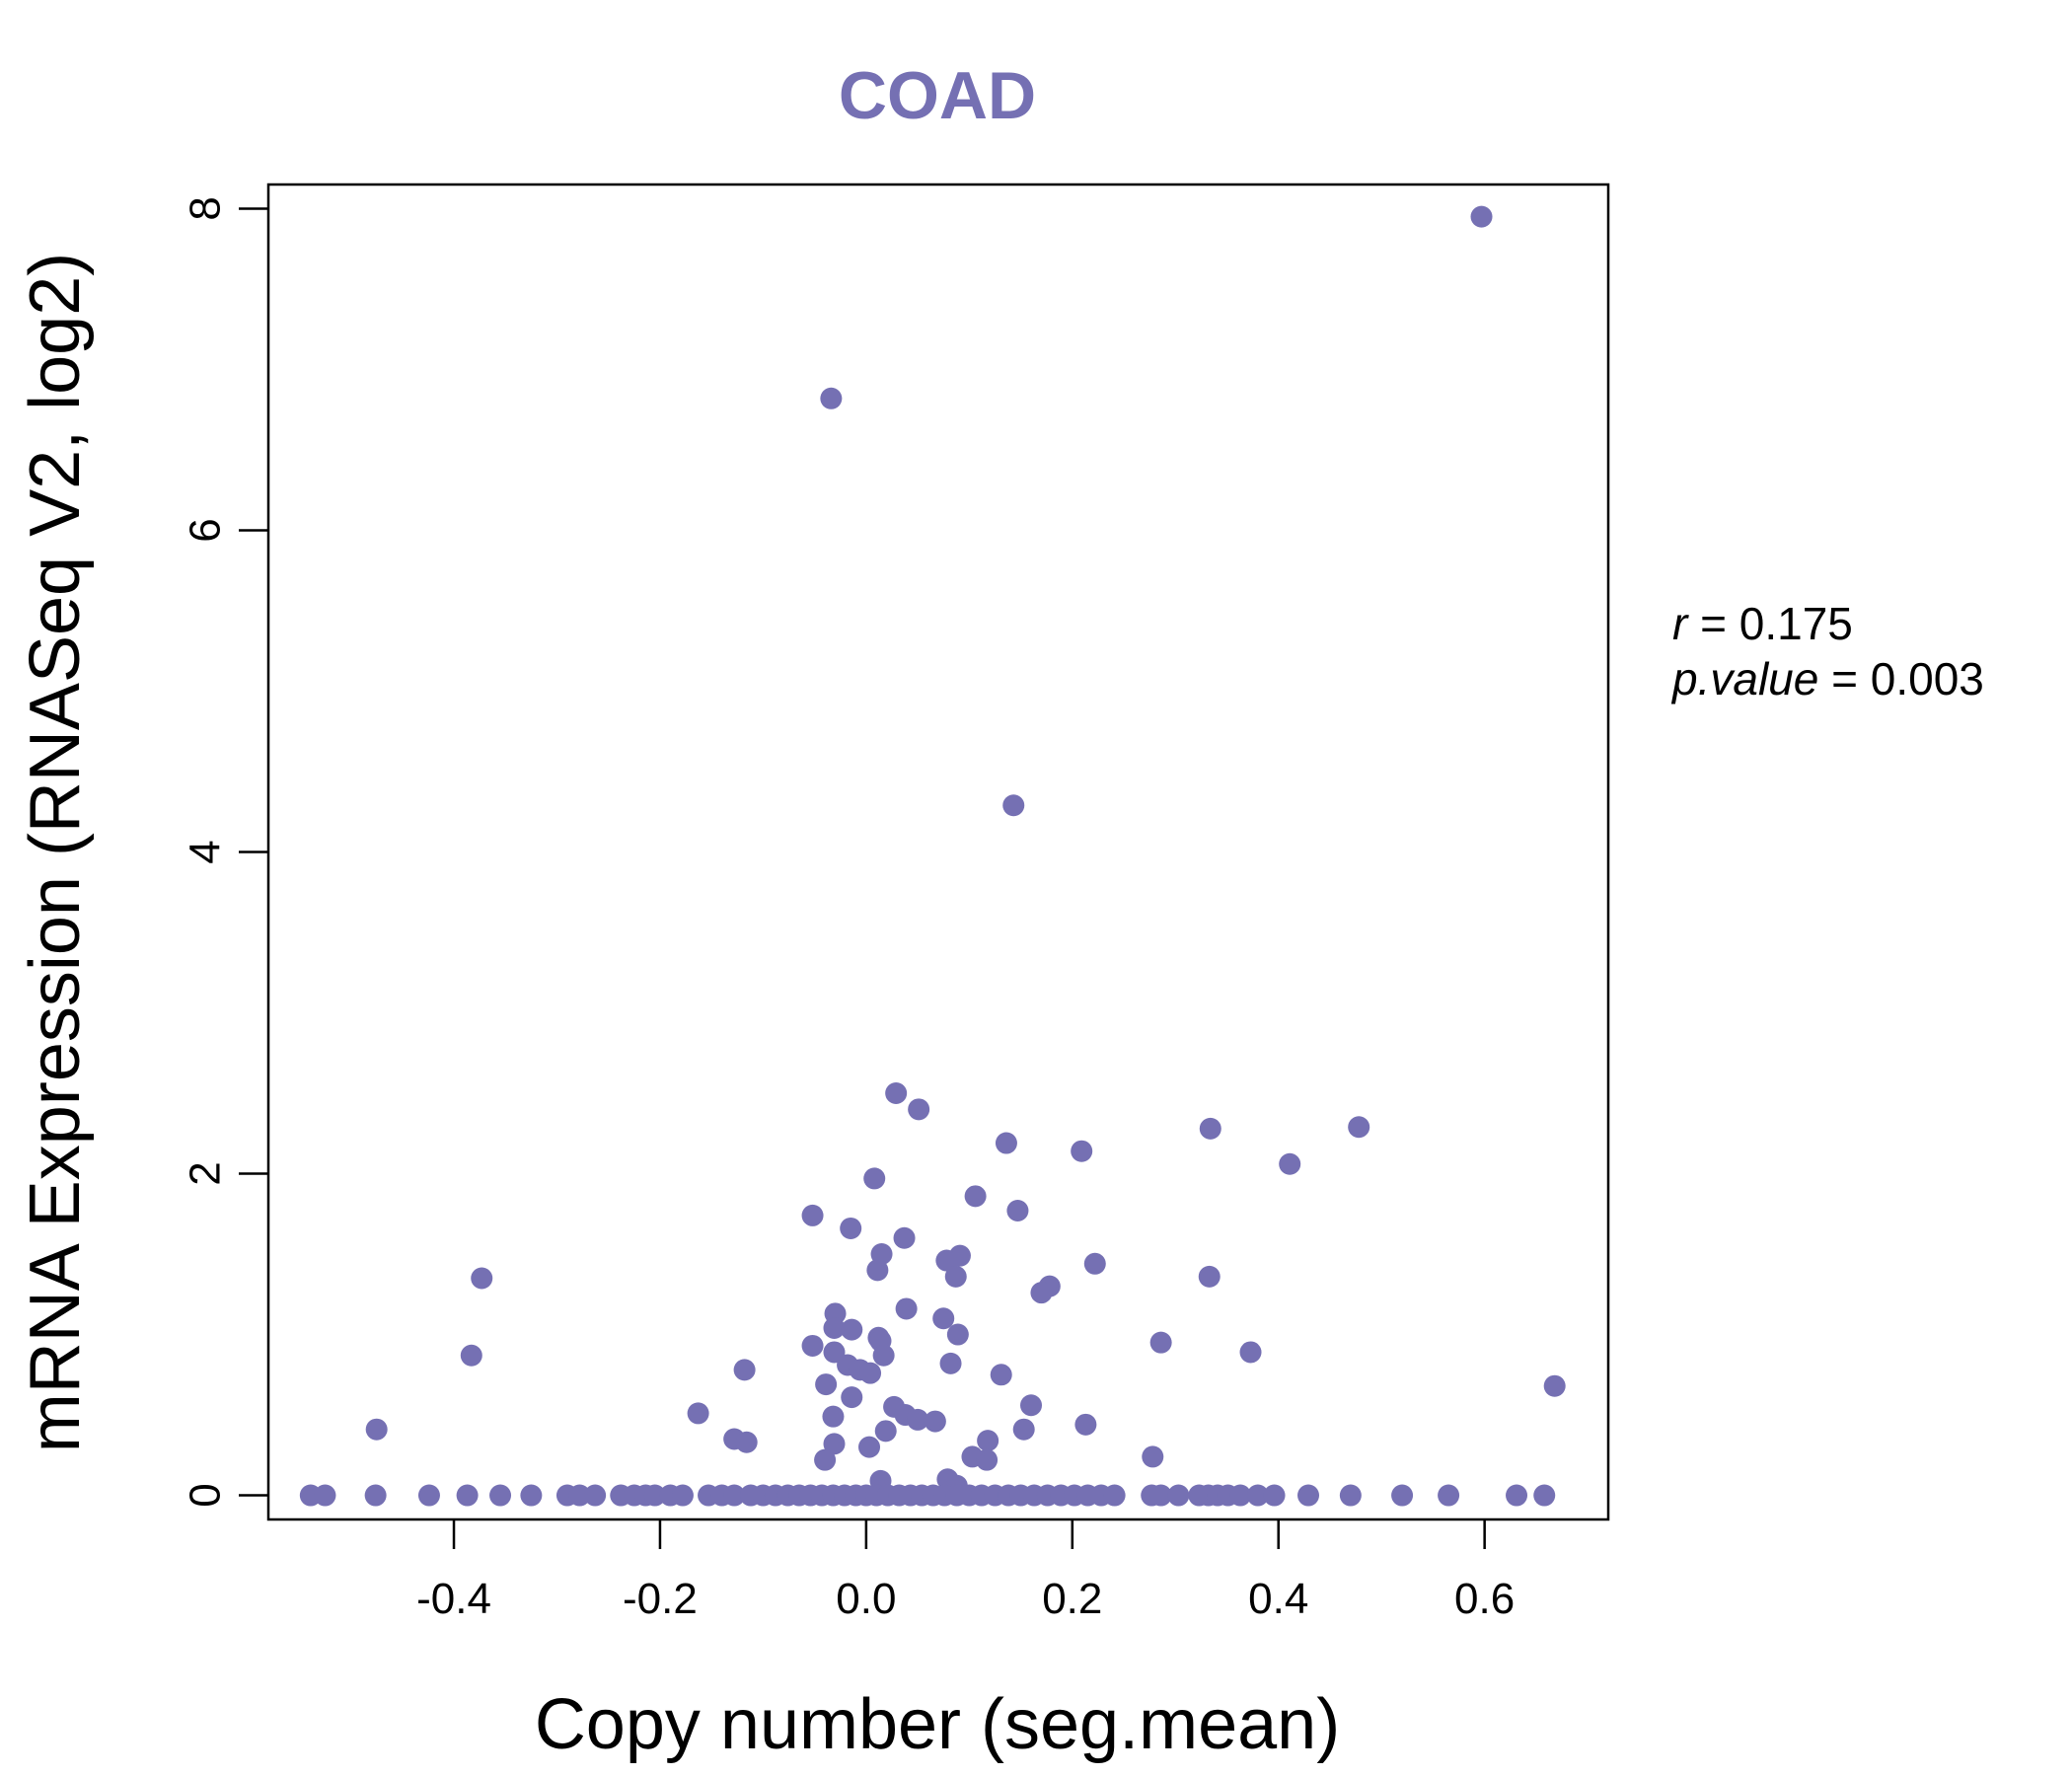 The image size is (2072, 1776). I want to click on y-tick-label: 4, so click(205, 851).